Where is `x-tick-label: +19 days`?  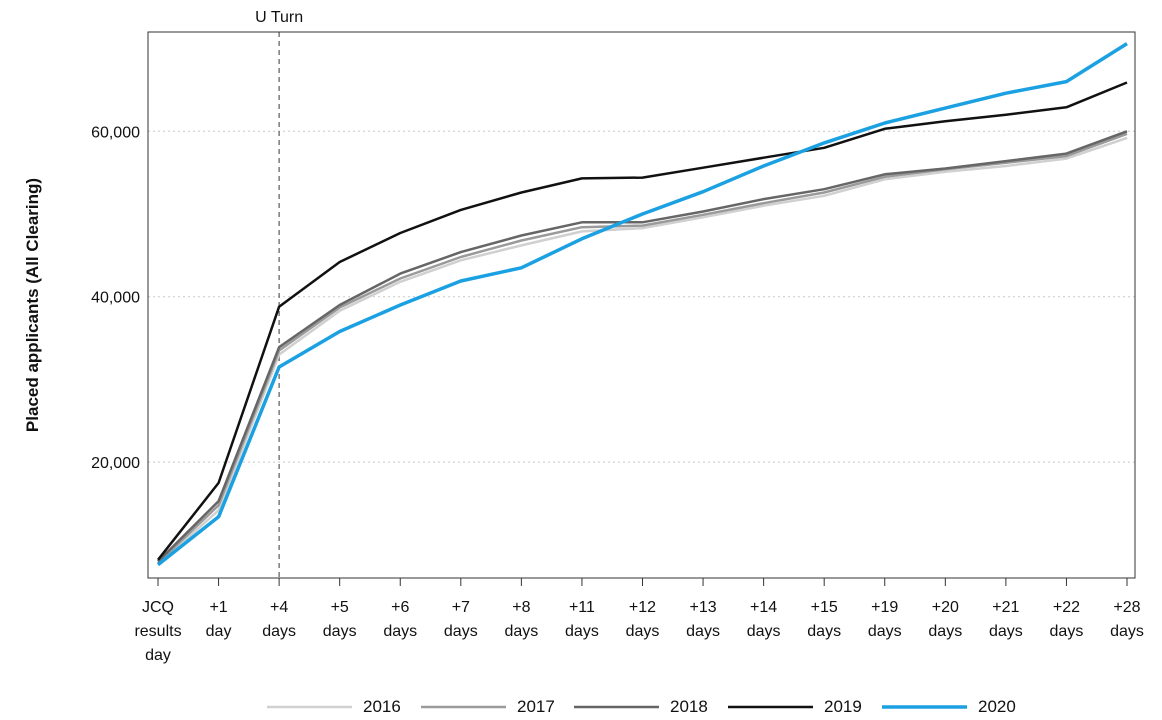 x-tick-label: +19 days is located at coordinates (885, 619).